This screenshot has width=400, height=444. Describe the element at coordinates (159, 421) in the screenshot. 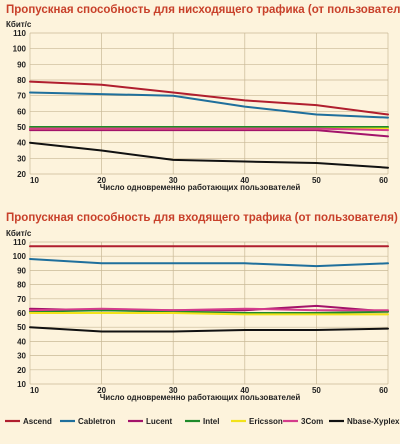

I see `legend-entry: Lucent` at that location.